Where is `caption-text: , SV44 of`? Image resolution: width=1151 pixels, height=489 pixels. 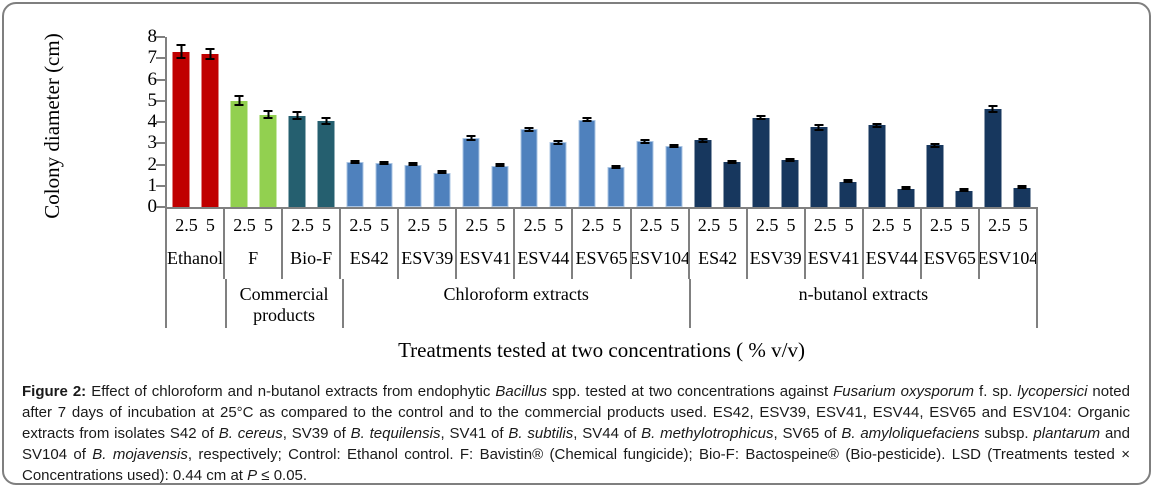 caption-text: , SV44 of is located at coordinates (607, 433).